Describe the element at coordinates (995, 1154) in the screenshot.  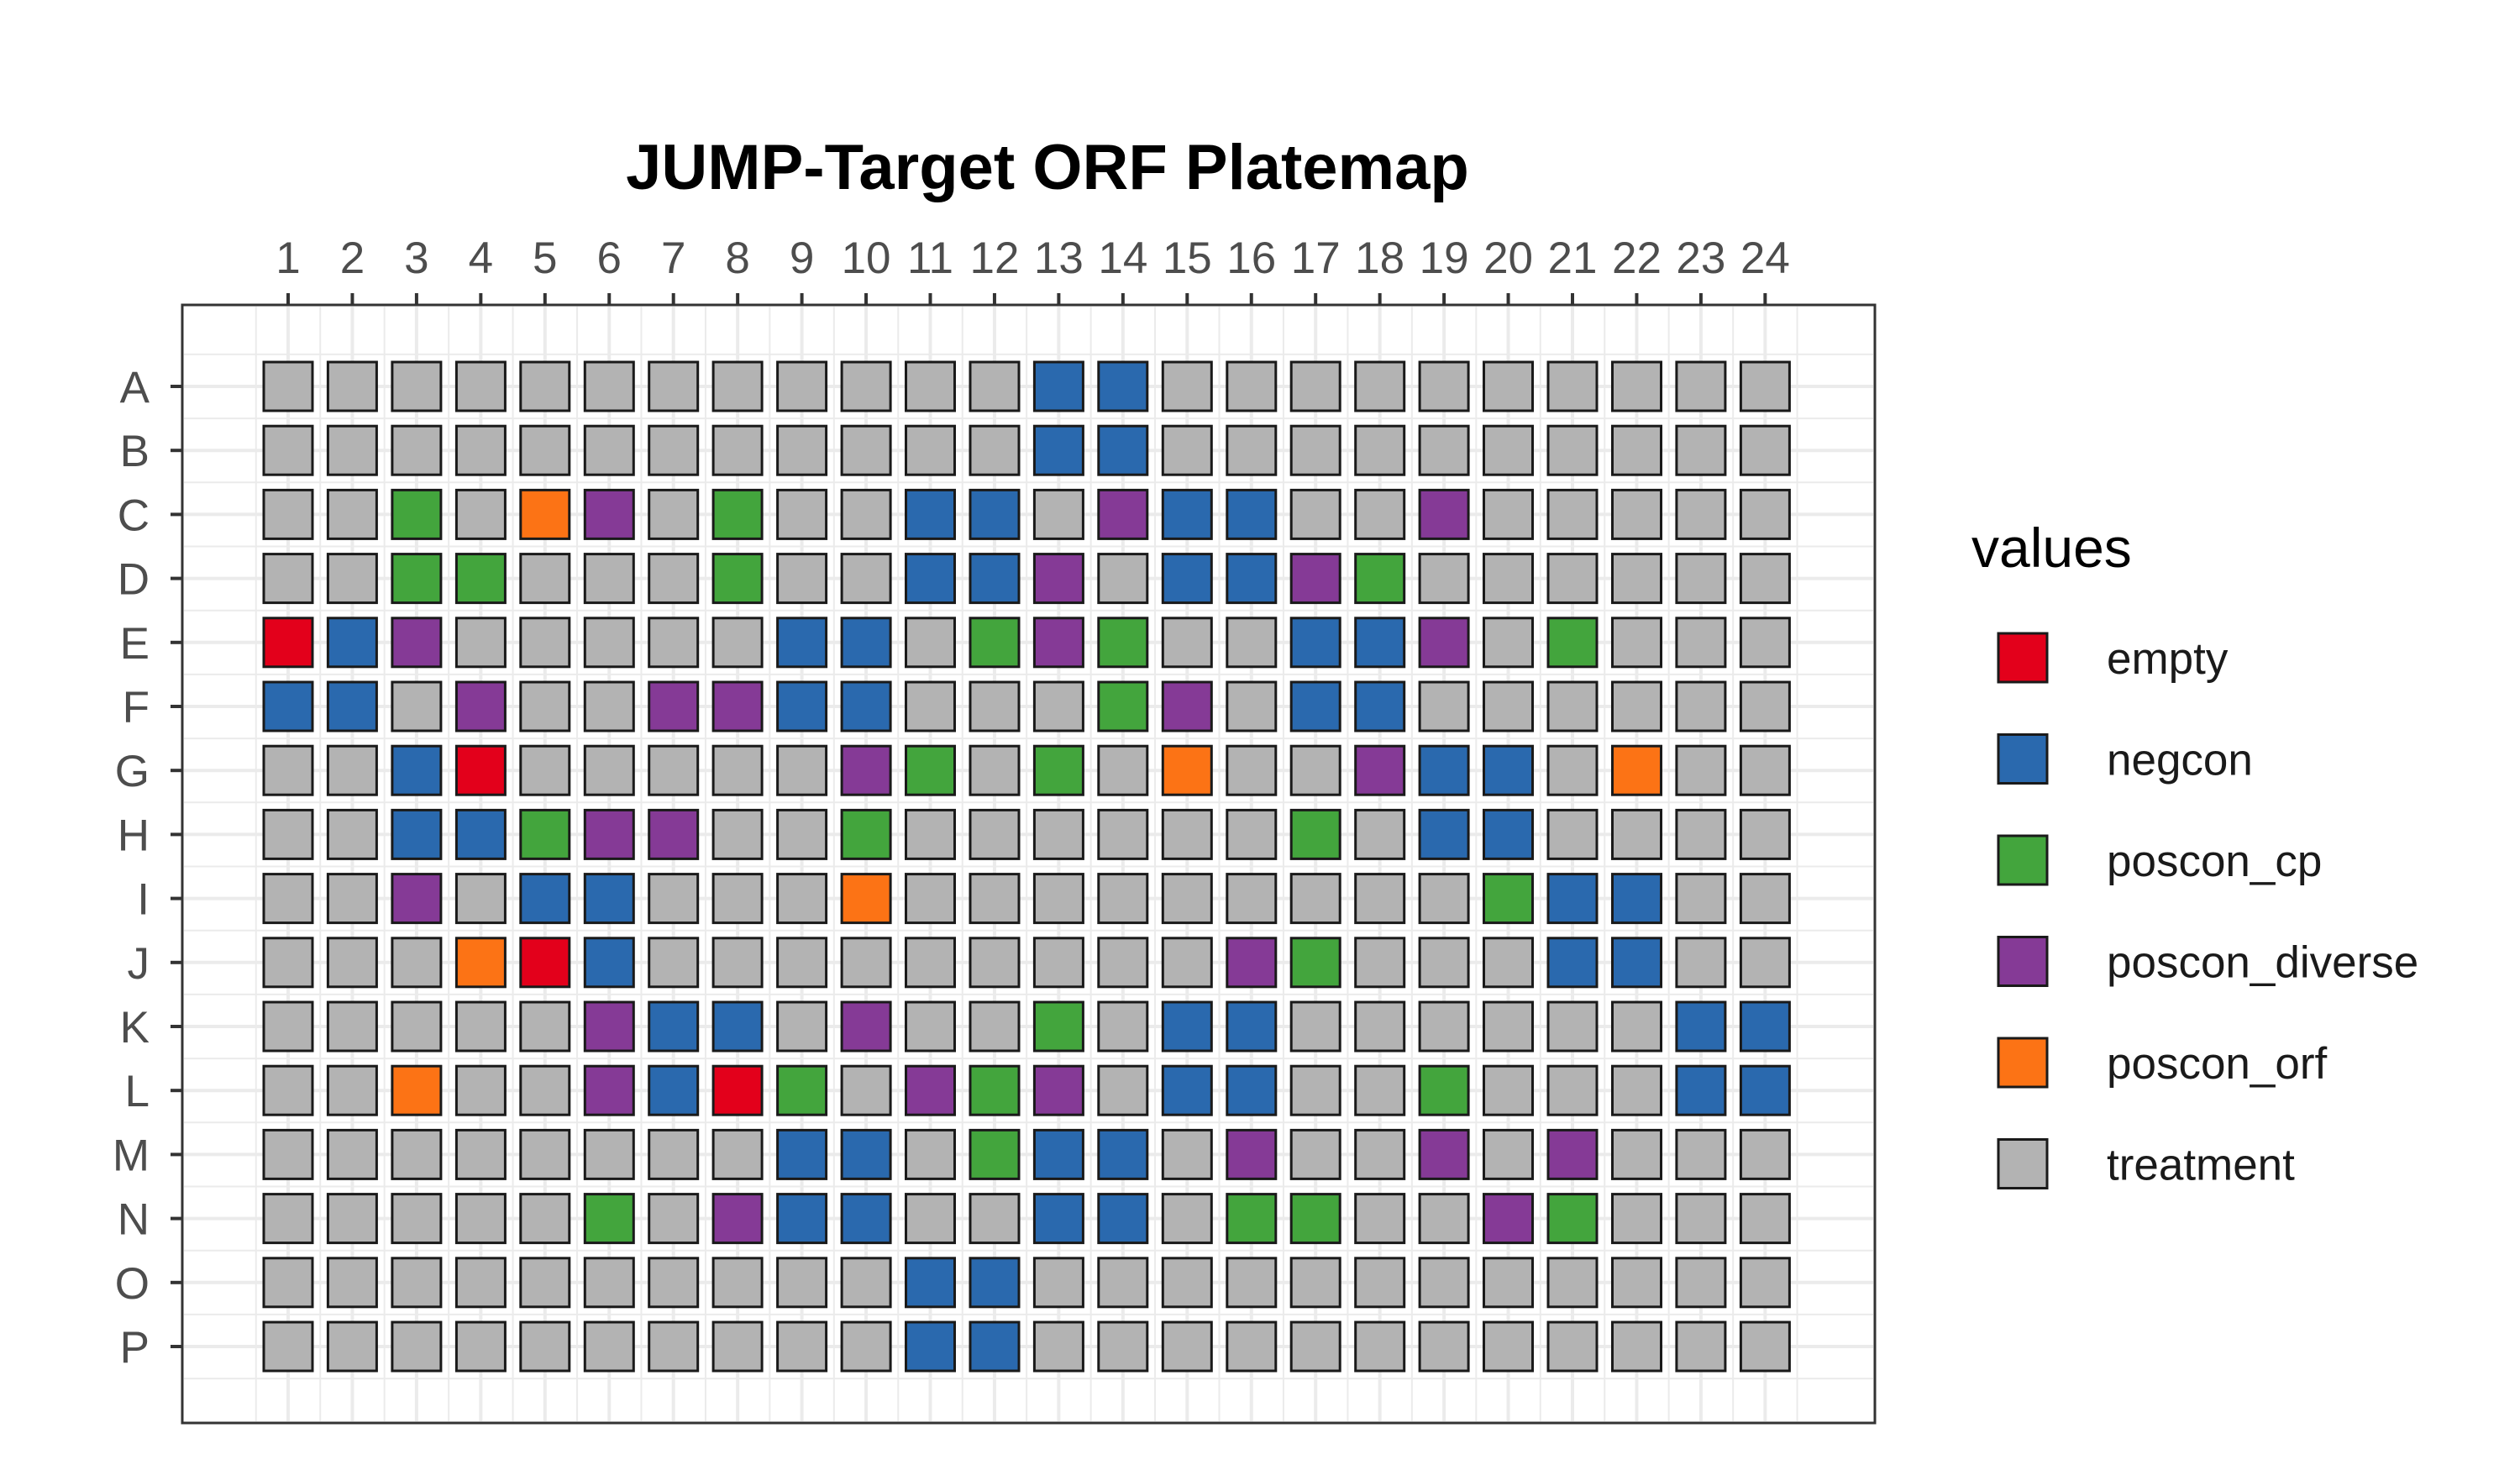
I see `well-M12` at that location.